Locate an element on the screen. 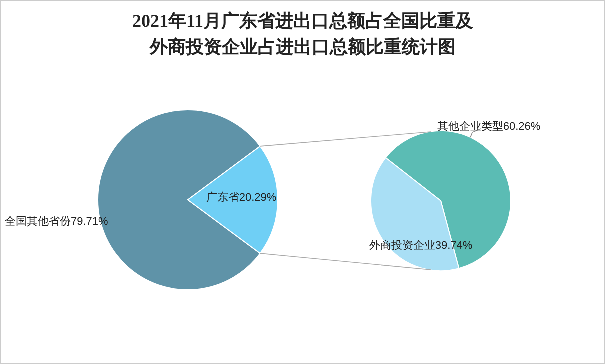  slice-label: 其他企业类型60.26% is located at coordinates (489, 126).